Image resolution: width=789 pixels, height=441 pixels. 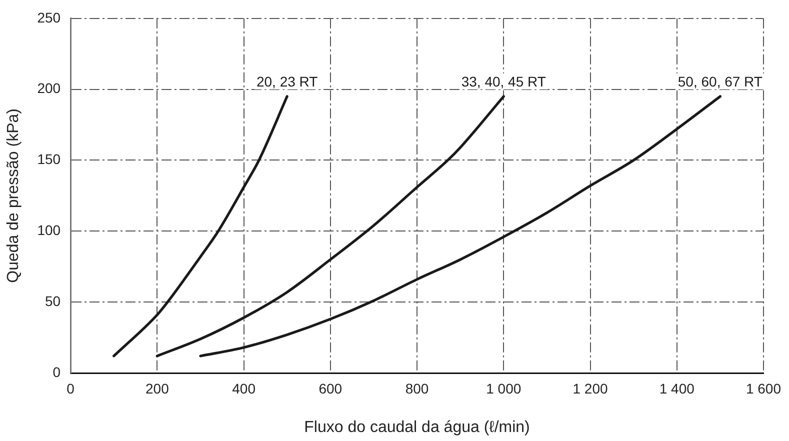 I want to click on x-tick-label: 200, so click(x=157, y=388).